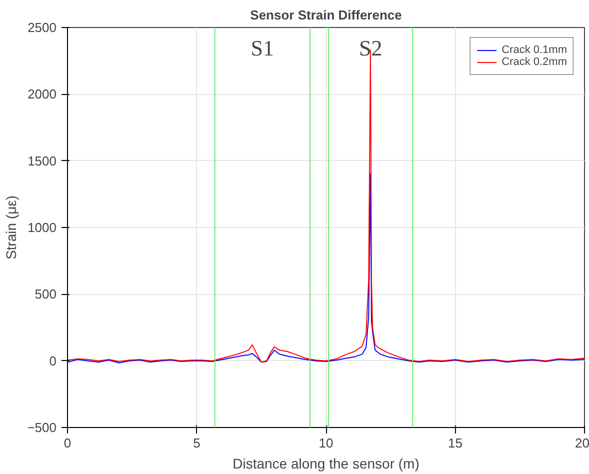  What do you see at coordinates (42, 227) in the screenshot?
I see `y-tick-label: 1000` at bounding box center [42, 227].